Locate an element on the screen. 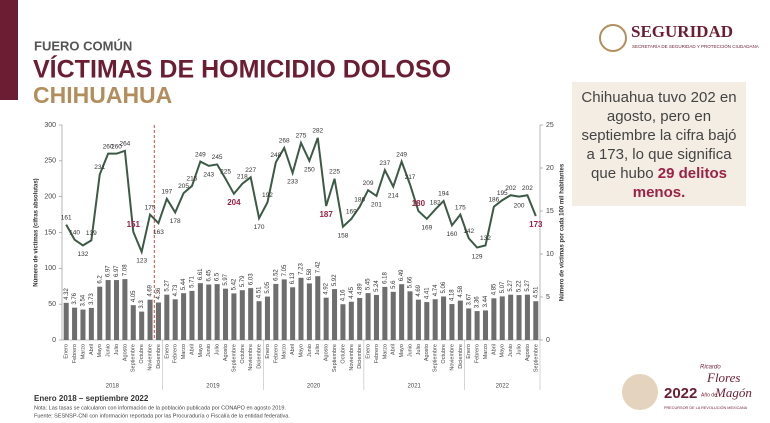 This screenshot has height=423, width=770. y-tick-label: 300 is located at coordinates (50, 125).